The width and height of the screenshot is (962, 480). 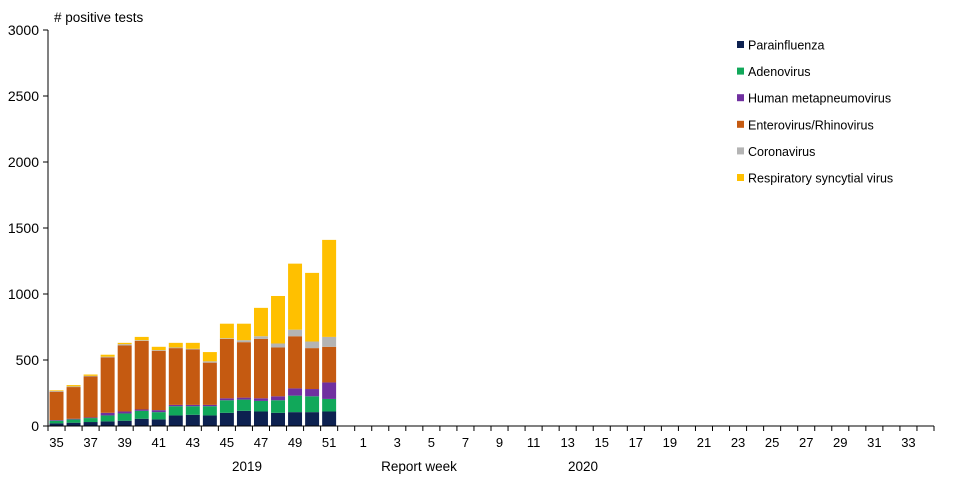 What do you see at coordinates (193, 332) in the screenshot?
I see `bars` at bounding box center [193, 332].